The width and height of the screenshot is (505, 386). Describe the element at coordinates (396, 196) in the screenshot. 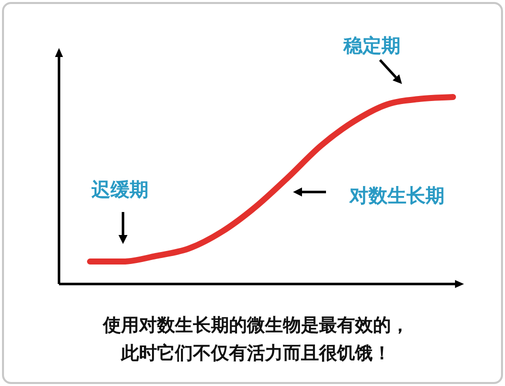

I see `annotation: 对数生长期` at that location.